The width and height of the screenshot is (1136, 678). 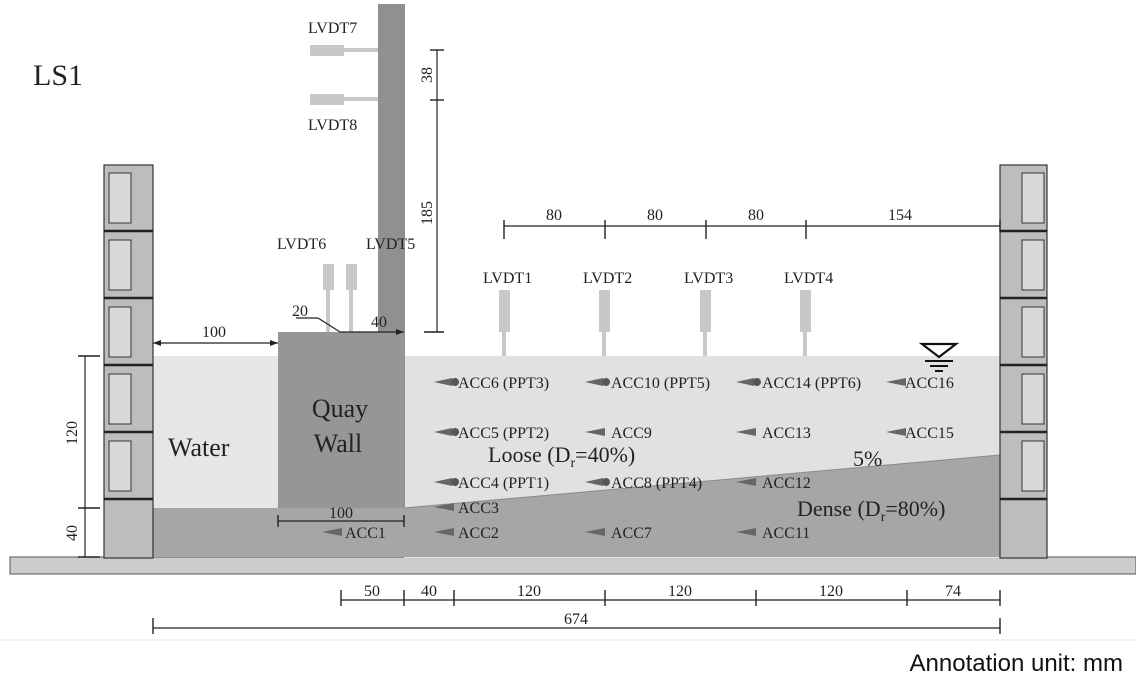 I want to click on acc1-icon, so click(x=332, y=532).